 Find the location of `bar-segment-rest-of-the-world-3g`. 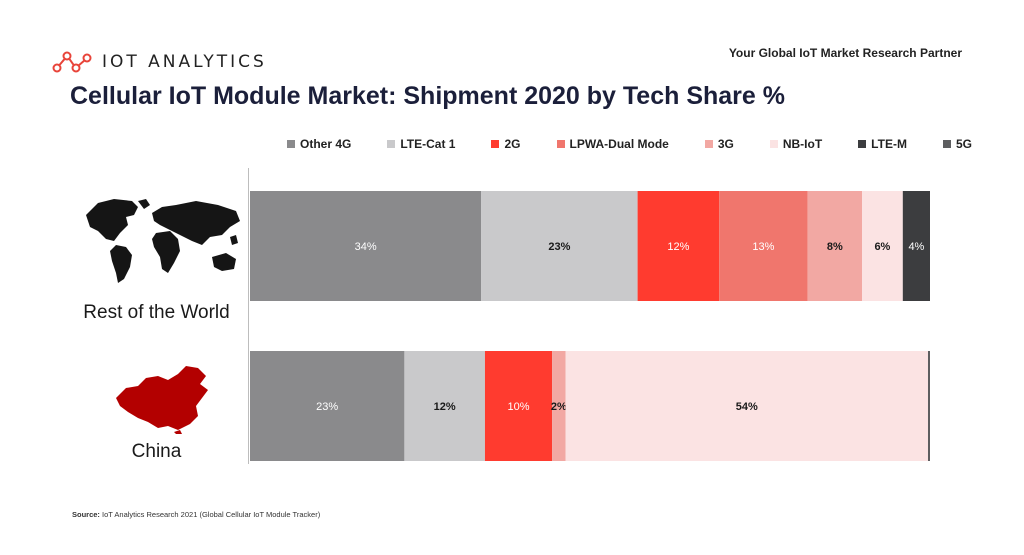

bar-segment-rest-of-the-world-3g is located at coordinates (834, 246).